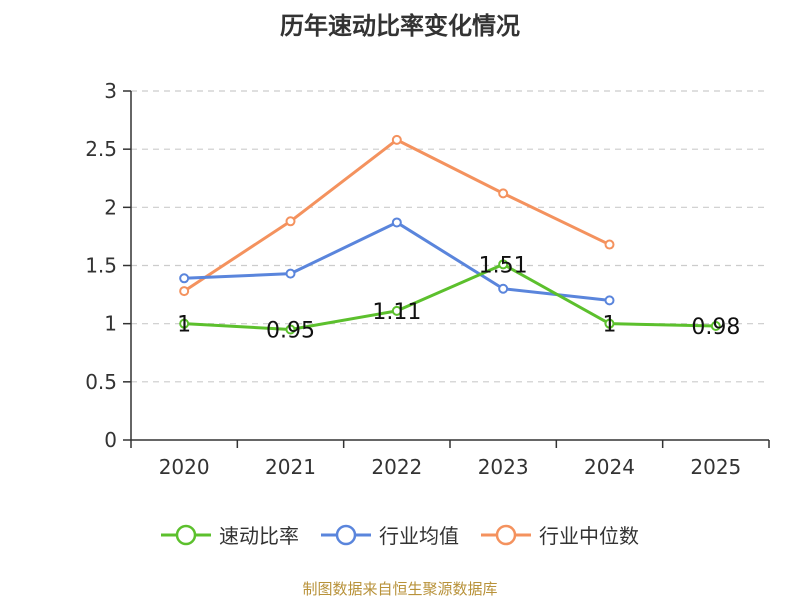 Image resolution: width=800 pixels, height=600 pixels. Describe the element at coordinates (290, 467) in the screenshot. I see `x-tick-label: 2021` at that location.